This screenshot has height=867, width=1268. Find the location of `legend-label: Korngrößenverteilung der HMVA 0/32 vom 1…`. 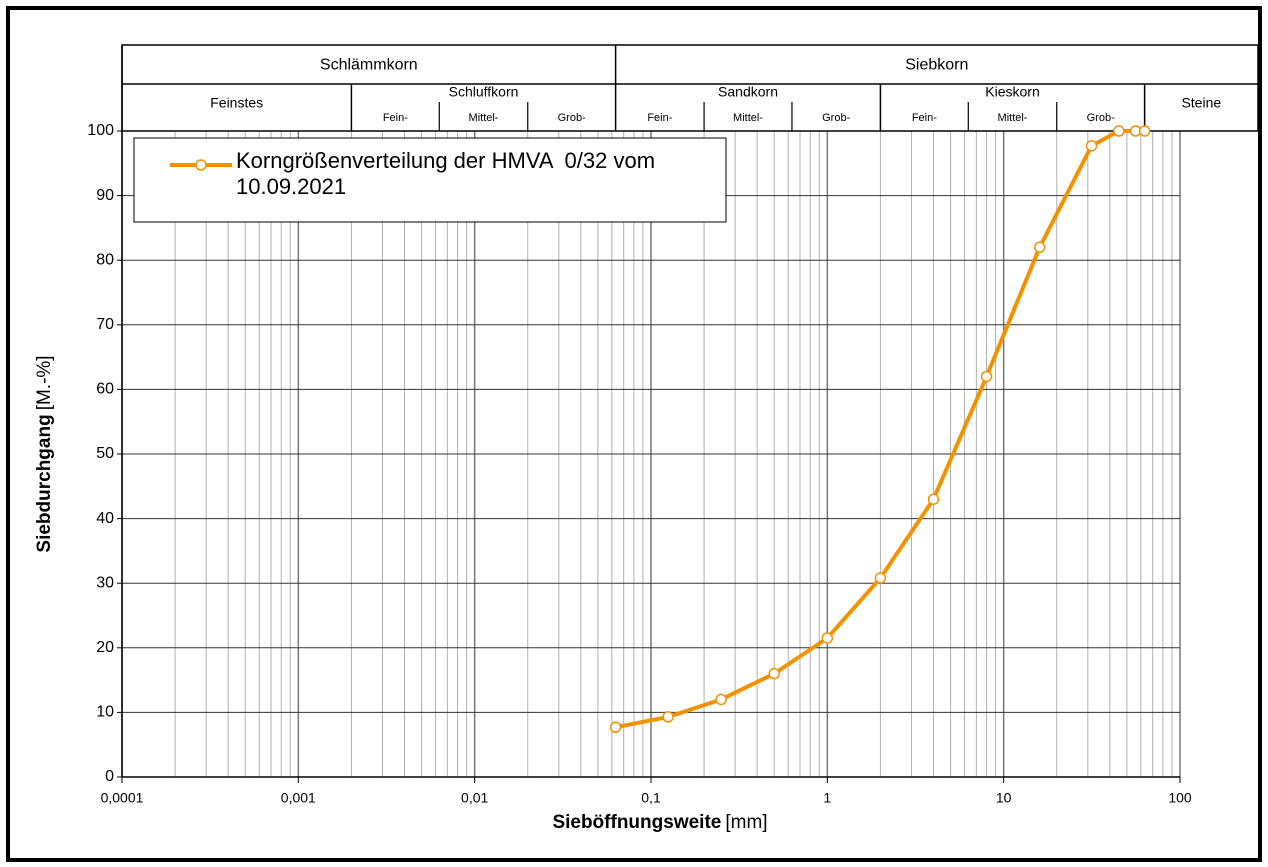

legend-label: Korngrößenverteilung der HMVA 0/32 vom 1… is located at coordinates (449, 173).